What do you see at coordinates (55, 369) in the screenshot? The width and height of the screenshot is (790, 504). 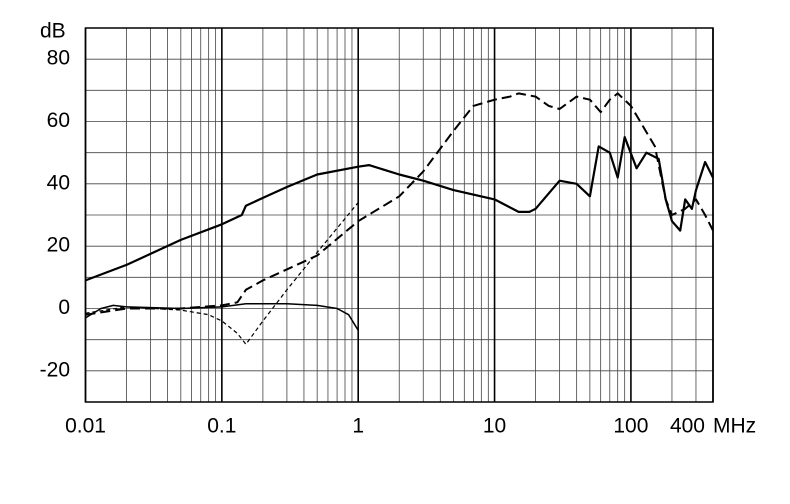 I see `y-tick-label: -20` at bounding box center [55, 369].